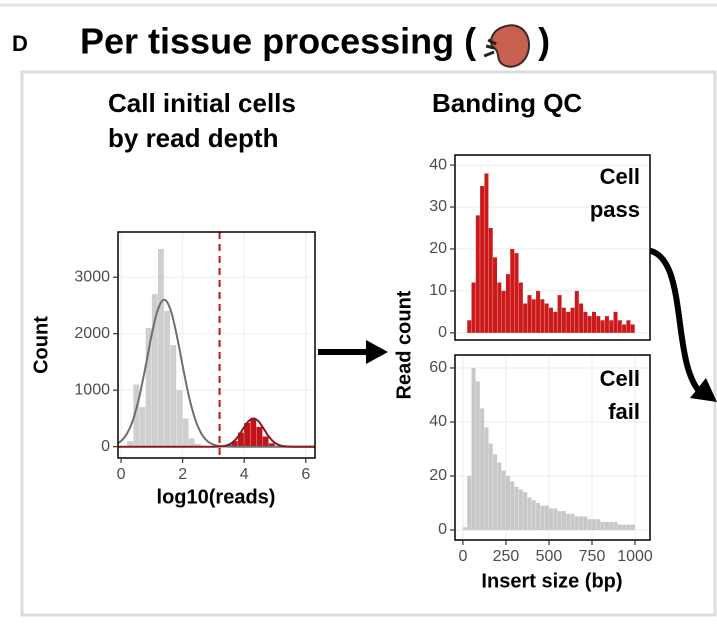 The width and height of the screenshot is (717, 630). Describe the element at coordinates (92, 333) in the screenshot. I see `y-tick-label: 2000` at that location.